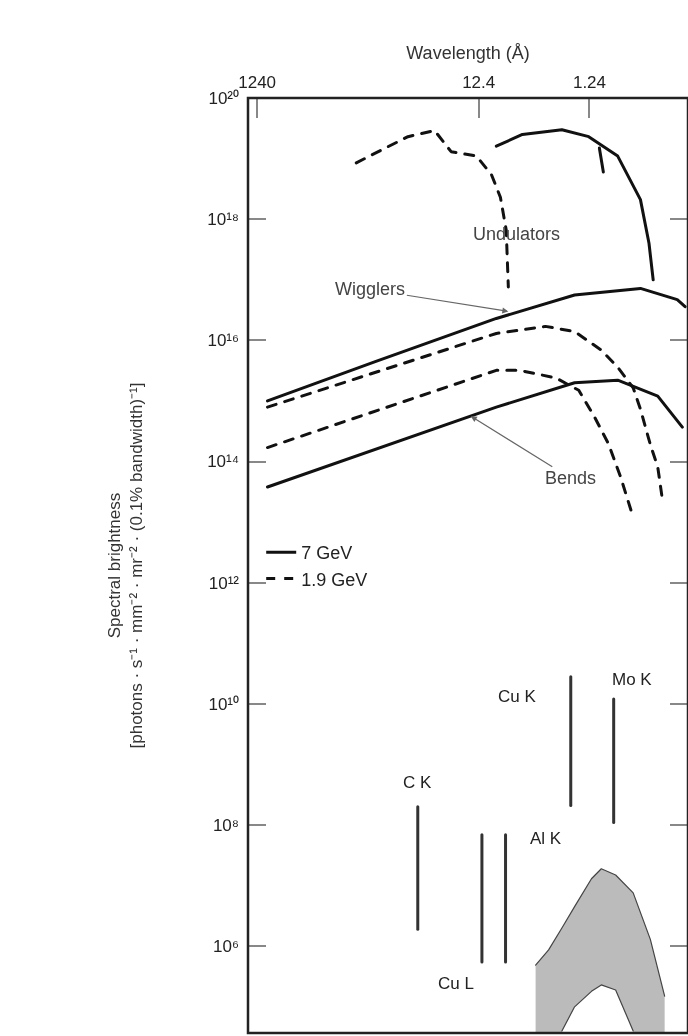 This screenshot has height=1036, width=688. Describe the element at coordinates (327, 553) in the screenshot. I see `legend-label: 7 GeV` at that location.